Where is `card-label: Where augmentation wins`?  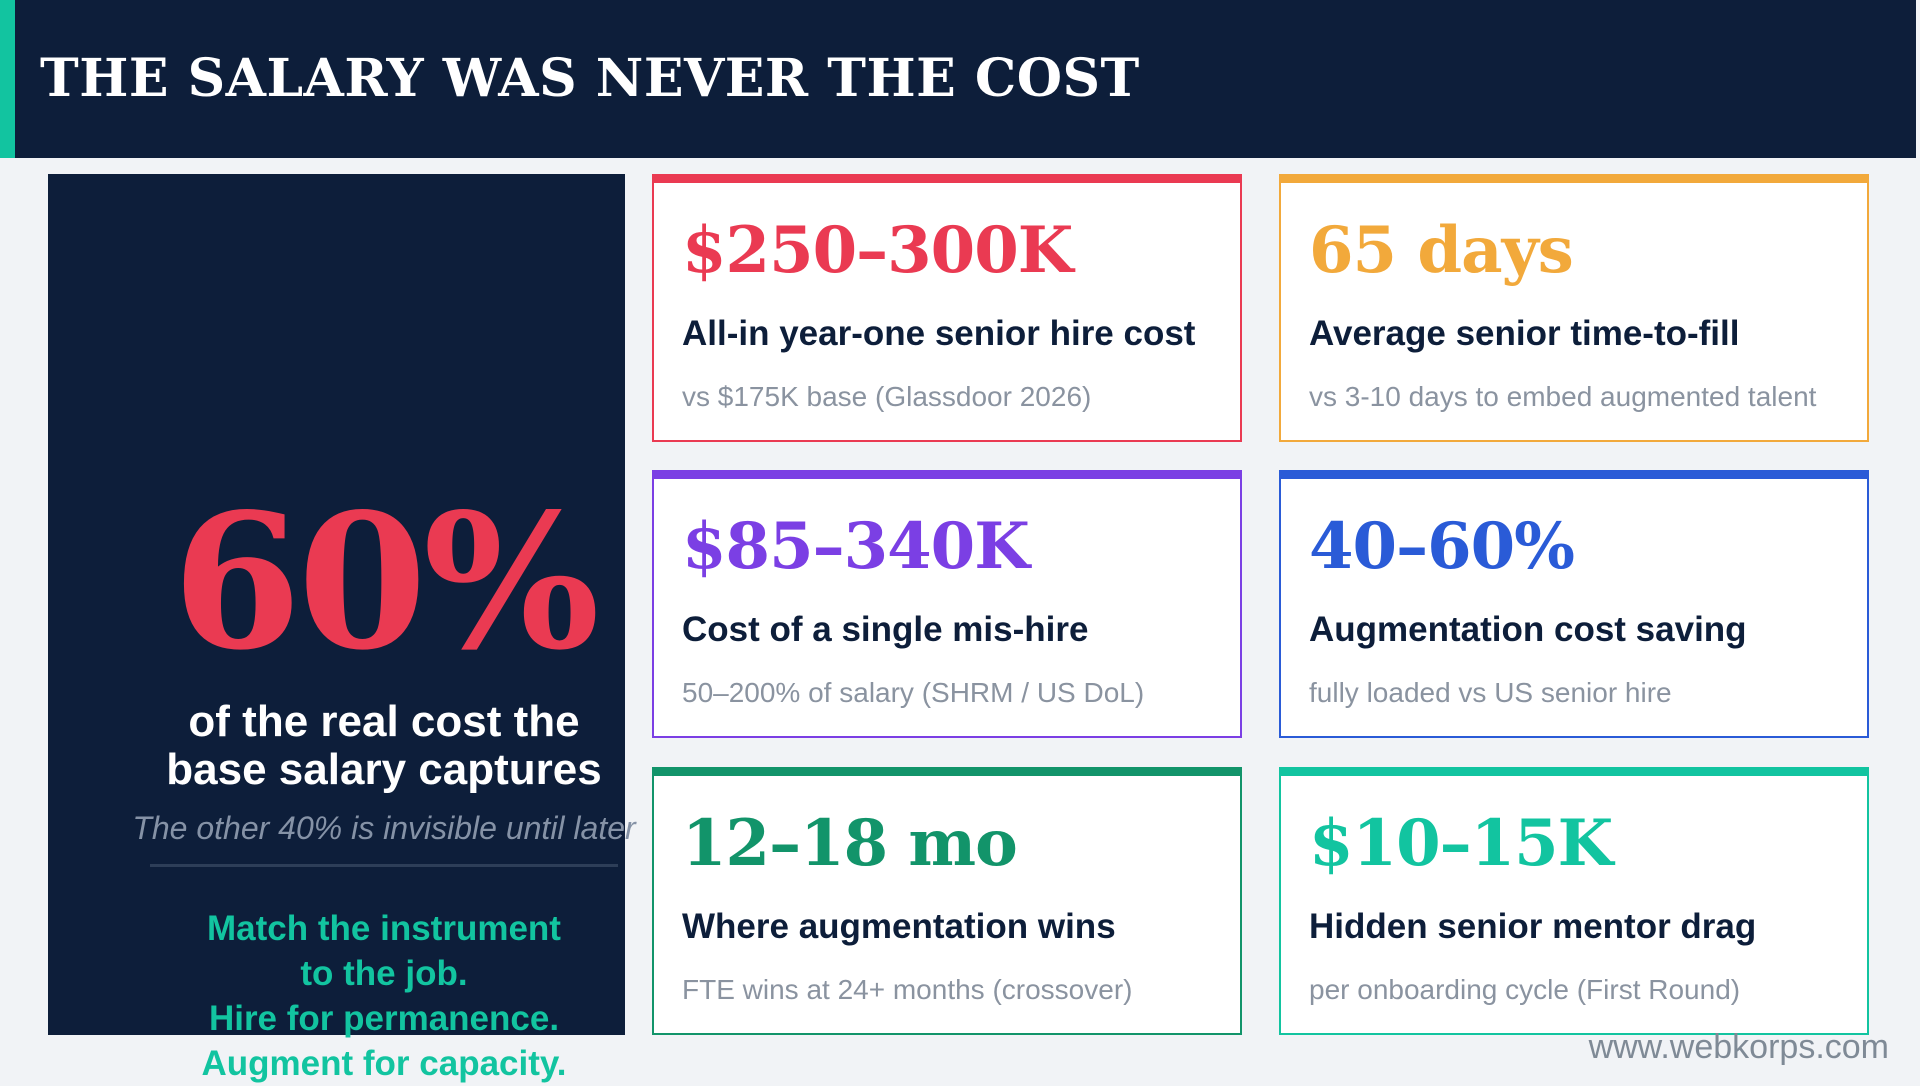 card-label: Where augmentation wins is located at coordinates (899, 926).